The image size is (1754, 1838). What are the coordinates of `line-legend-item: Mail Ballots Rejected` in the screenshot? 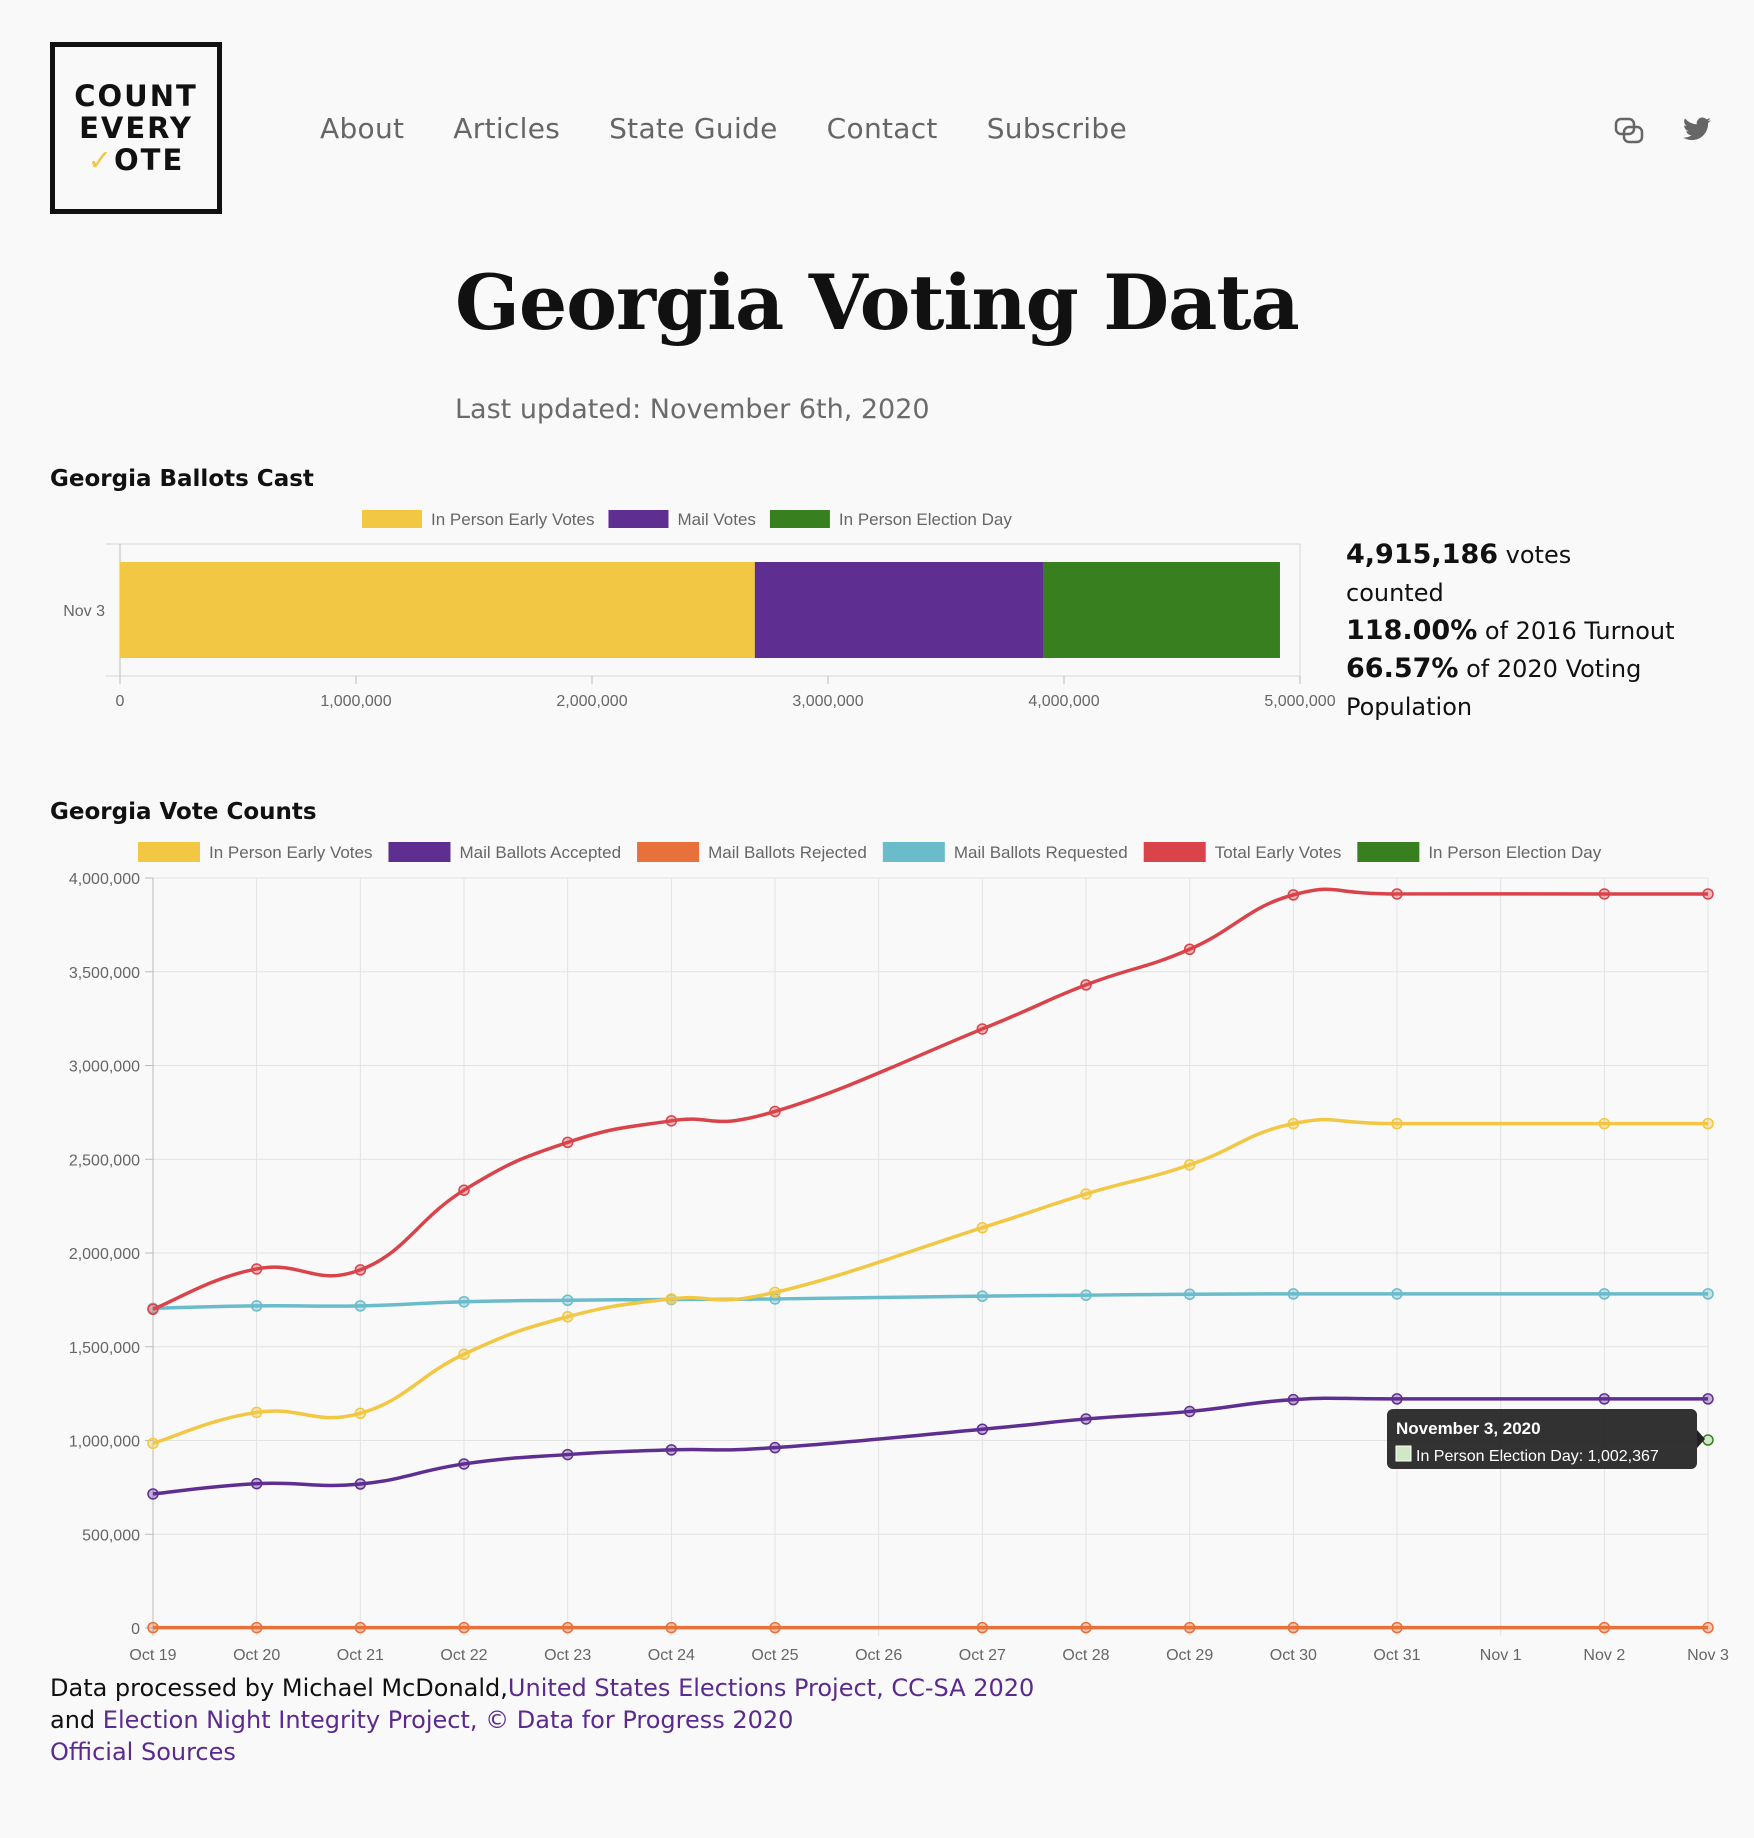 It's located at (752, 852).